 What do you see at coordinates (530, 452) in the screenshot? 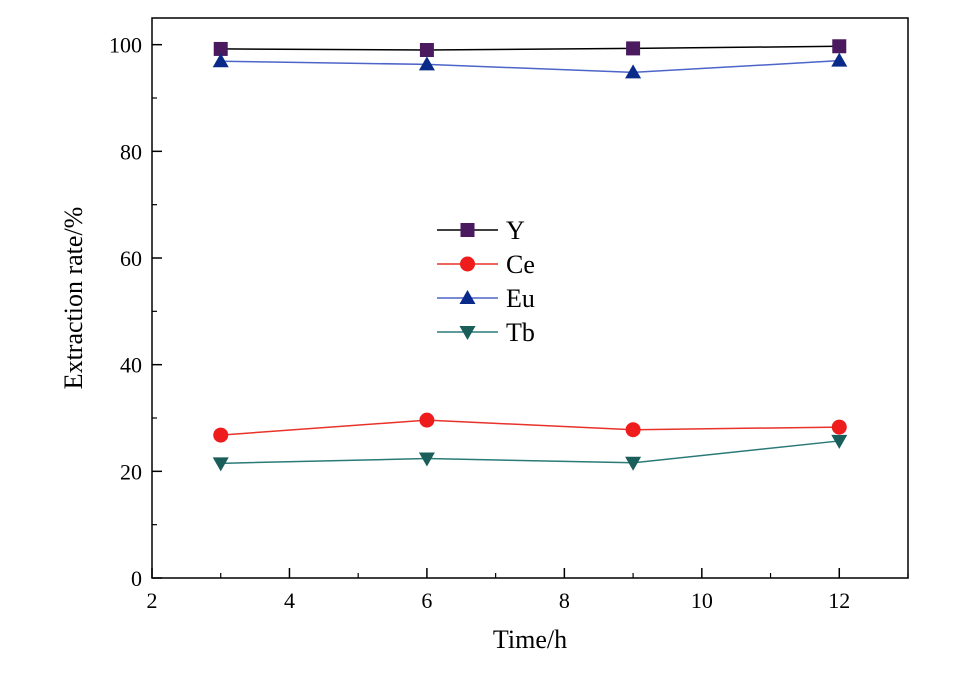
I see `series-line-tb` at bounding box center [530, 452].